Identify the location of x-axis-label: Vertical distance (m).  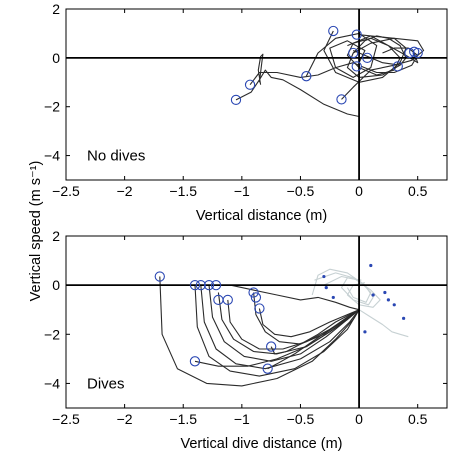
(261, 216).